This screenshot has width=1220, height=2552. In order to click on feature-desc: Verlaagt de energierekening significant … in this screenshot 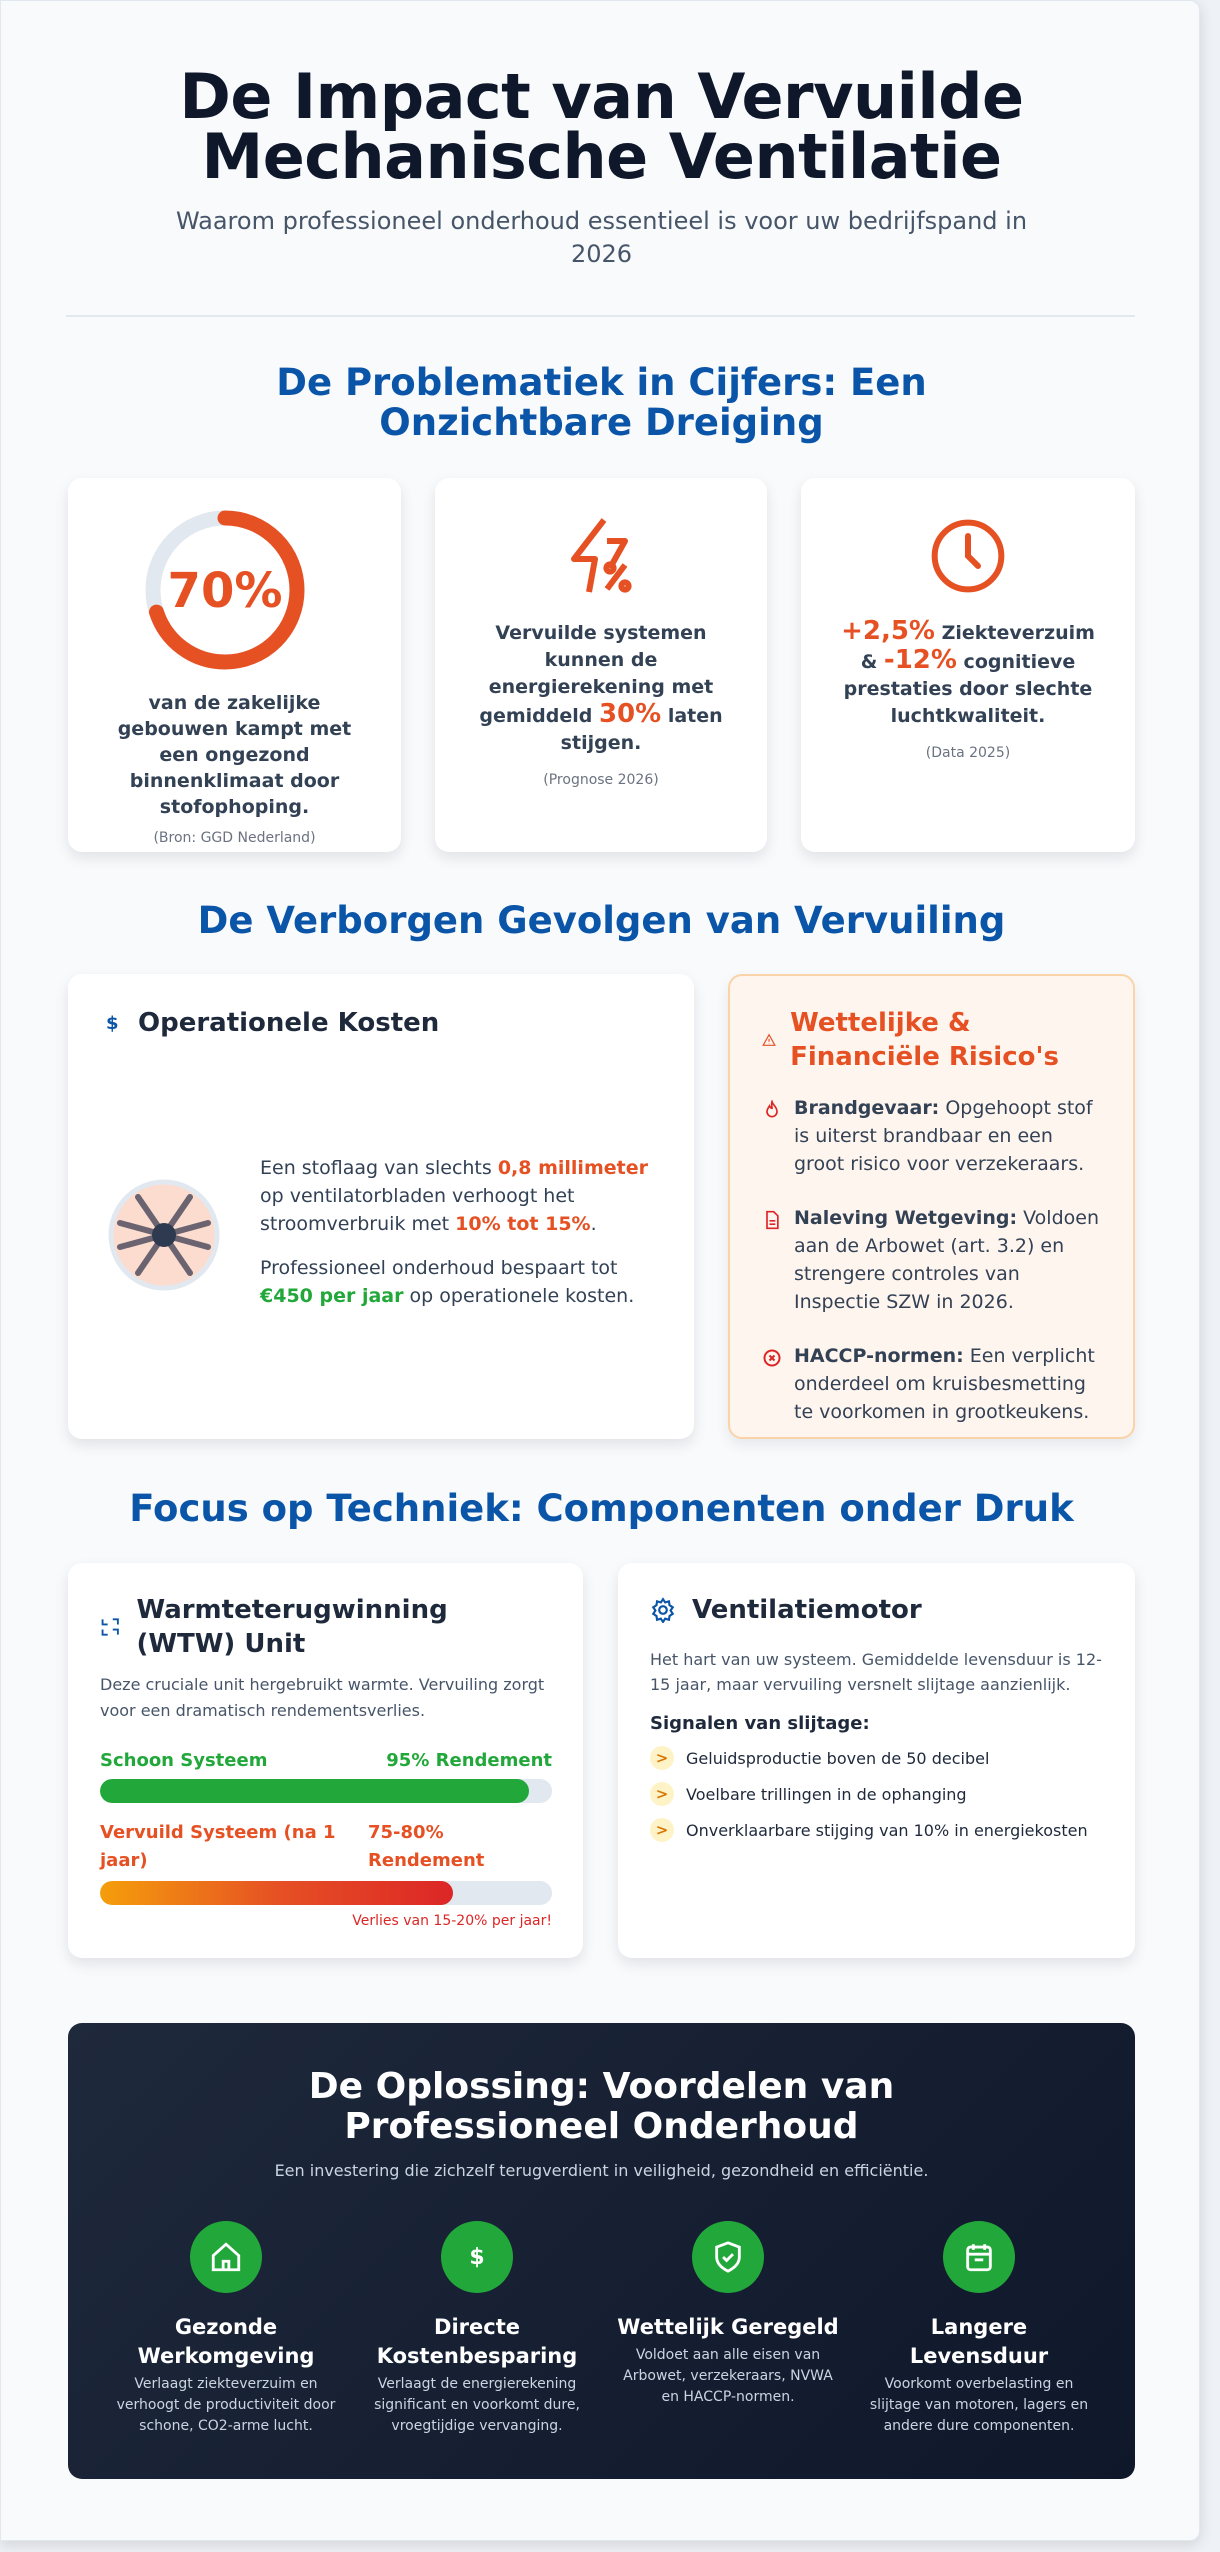, I will do `click(477, 2405)`.